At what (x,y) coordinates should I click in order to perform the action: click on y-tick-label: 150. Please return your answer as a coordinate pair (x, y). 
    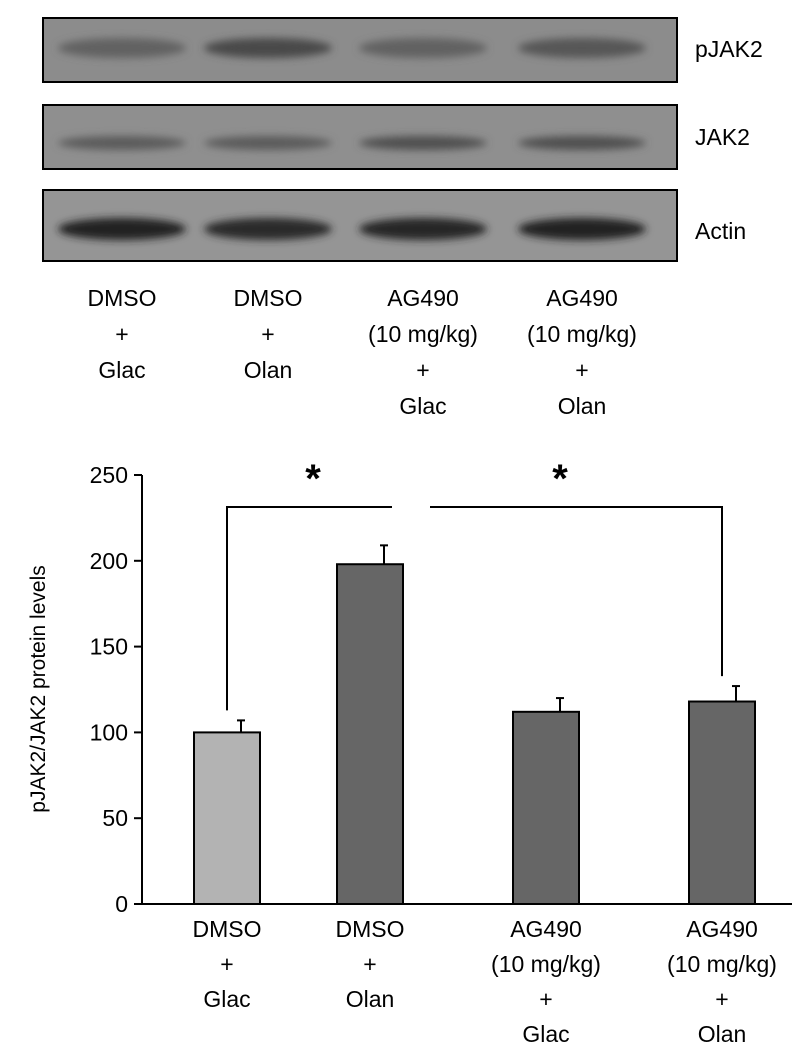
    Looking at the image, I should click on (109, 647).